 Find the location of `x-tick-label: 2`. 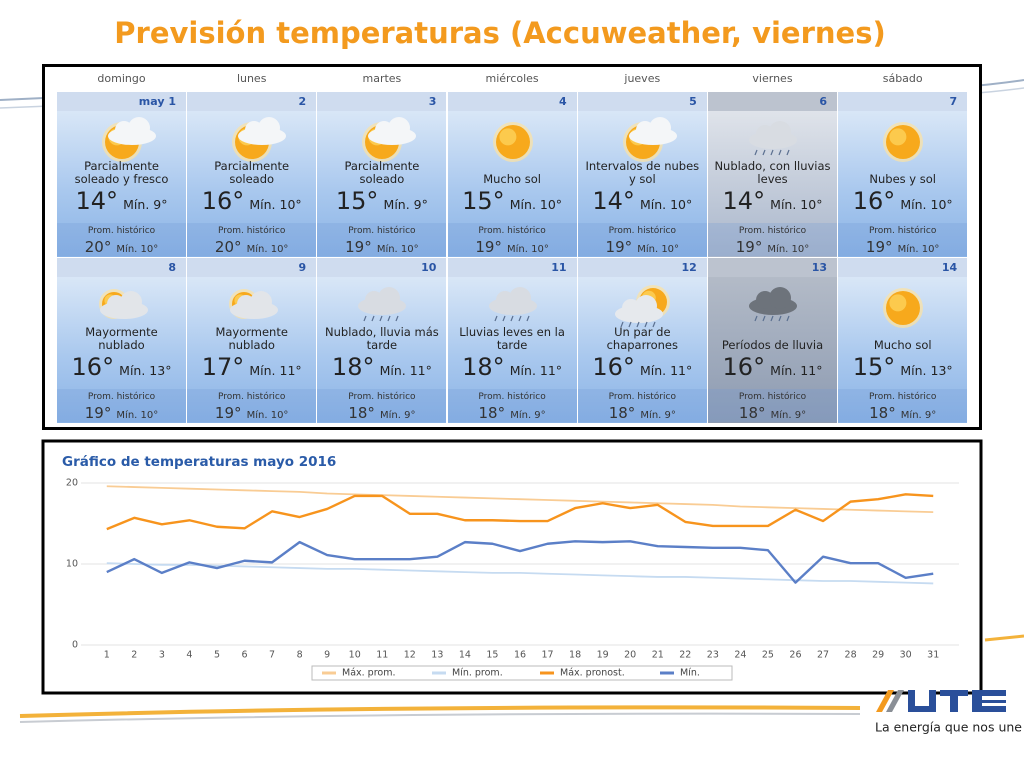

x-tick-label: 2 is located at coordinates (134, 655).